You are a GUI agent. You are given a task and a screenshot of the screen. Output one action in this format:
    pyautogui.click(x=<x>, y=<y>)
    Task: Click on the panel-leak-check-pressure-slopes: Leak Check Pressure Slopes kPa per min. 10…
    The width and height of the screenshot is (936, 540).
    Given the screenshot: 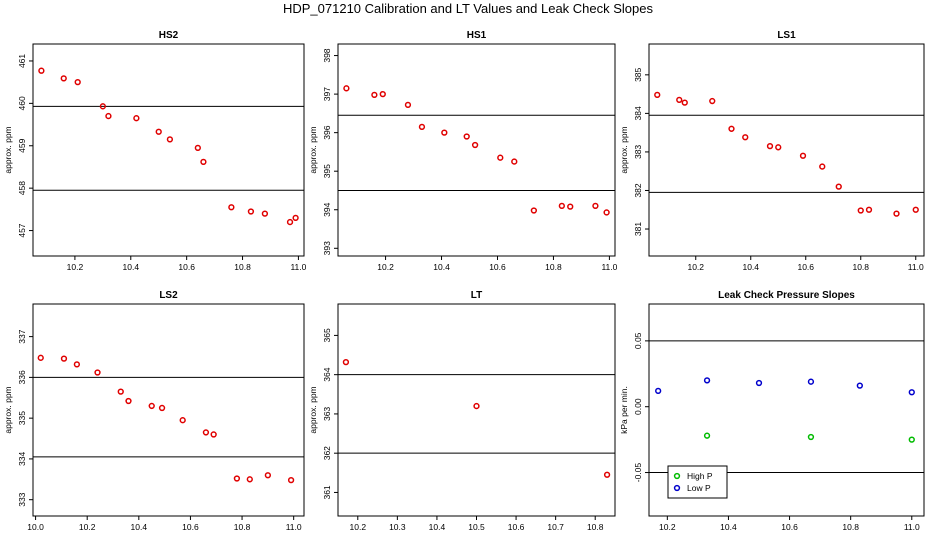 What is the action you would take?
    pyautogui.click(x=772, y=411)
    